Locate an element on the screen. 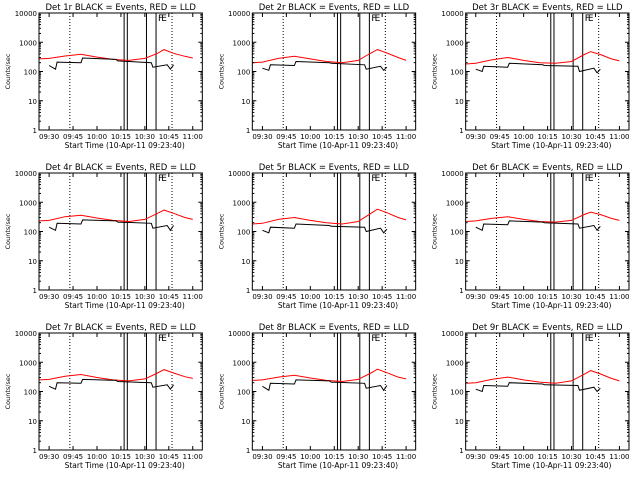  panel-title: Det 6r BLACK = Events, RED = LLD is located at coordinates (547, 168).